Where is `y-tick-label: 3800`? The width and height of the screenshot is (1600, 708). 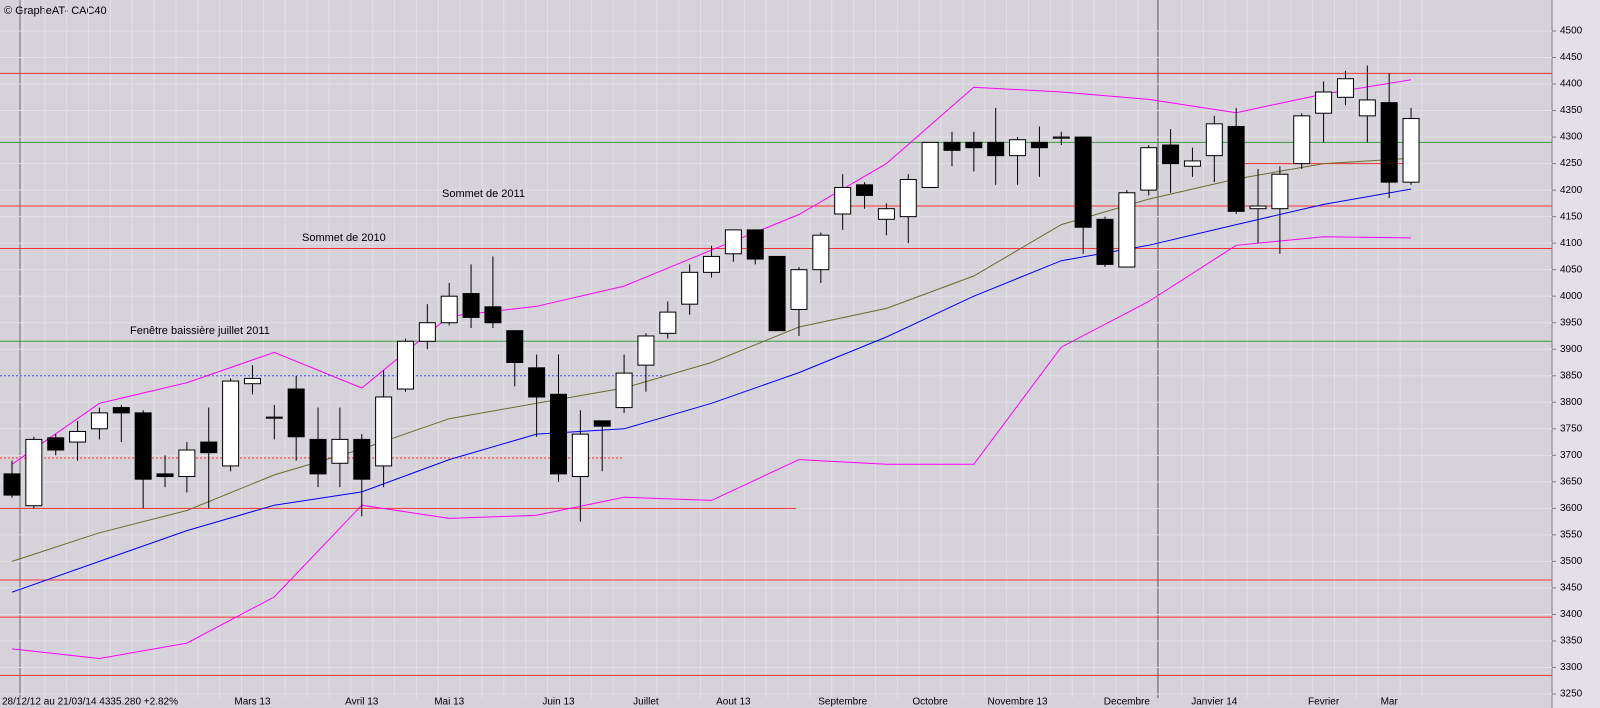
y-tick-label: 3800 is located at coordinates (1571, 402).